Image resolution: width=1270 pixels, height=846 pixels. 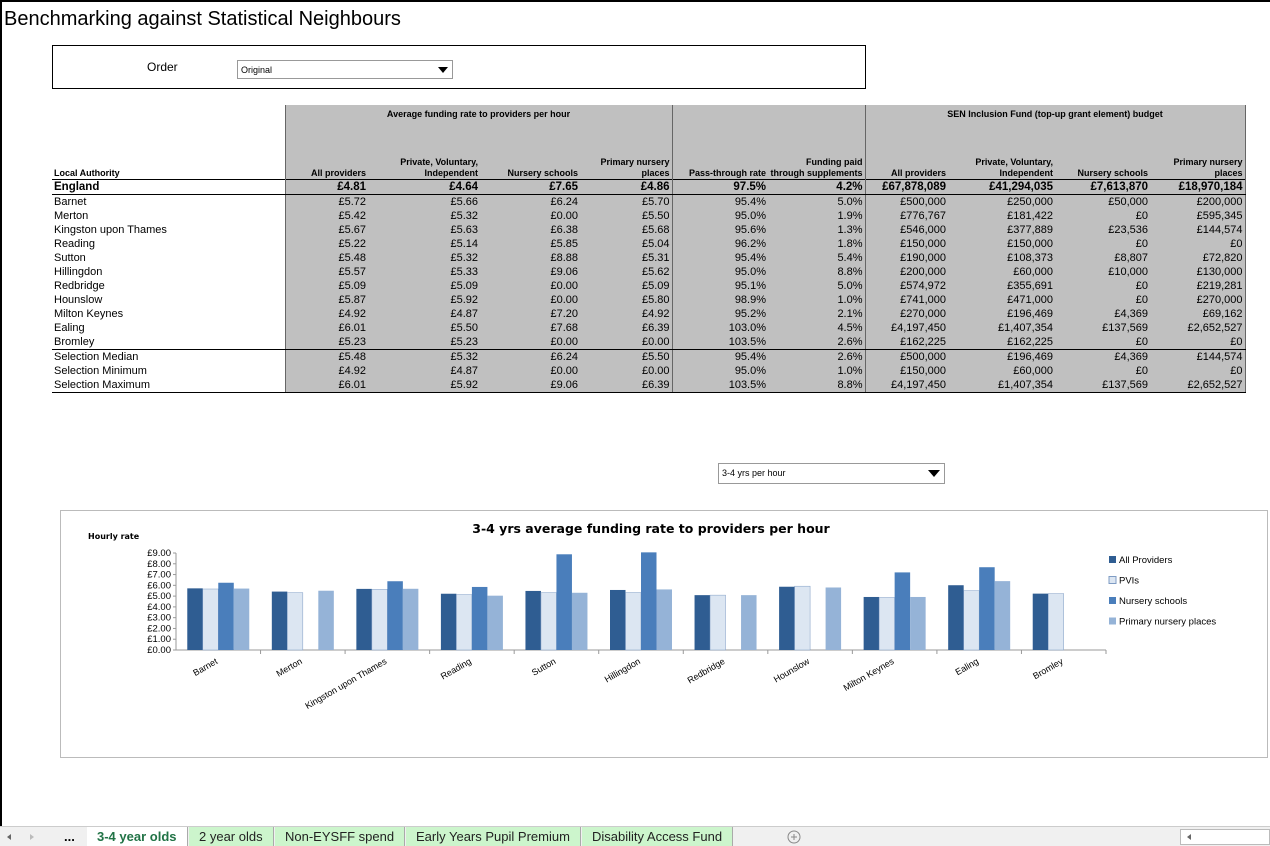 What do you see at coordinates (906, 154) in the screenshot?
I see `column-header: All providers` at bounding box center [906, 154].